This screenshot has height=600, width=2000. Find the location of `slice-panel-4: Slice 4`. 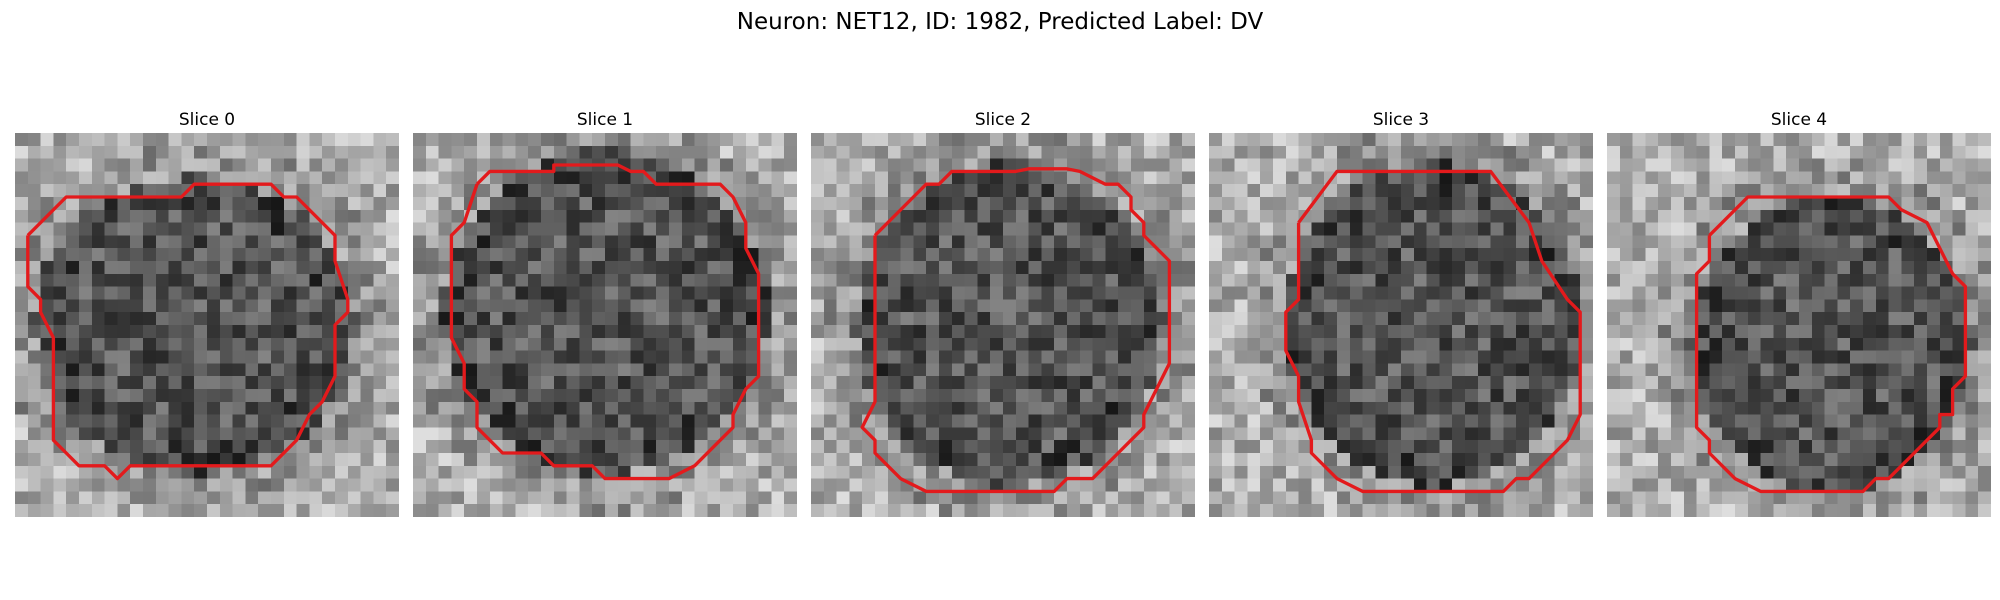

slice-panel-4: Slice 4 is located at coordinates (1799, 313).